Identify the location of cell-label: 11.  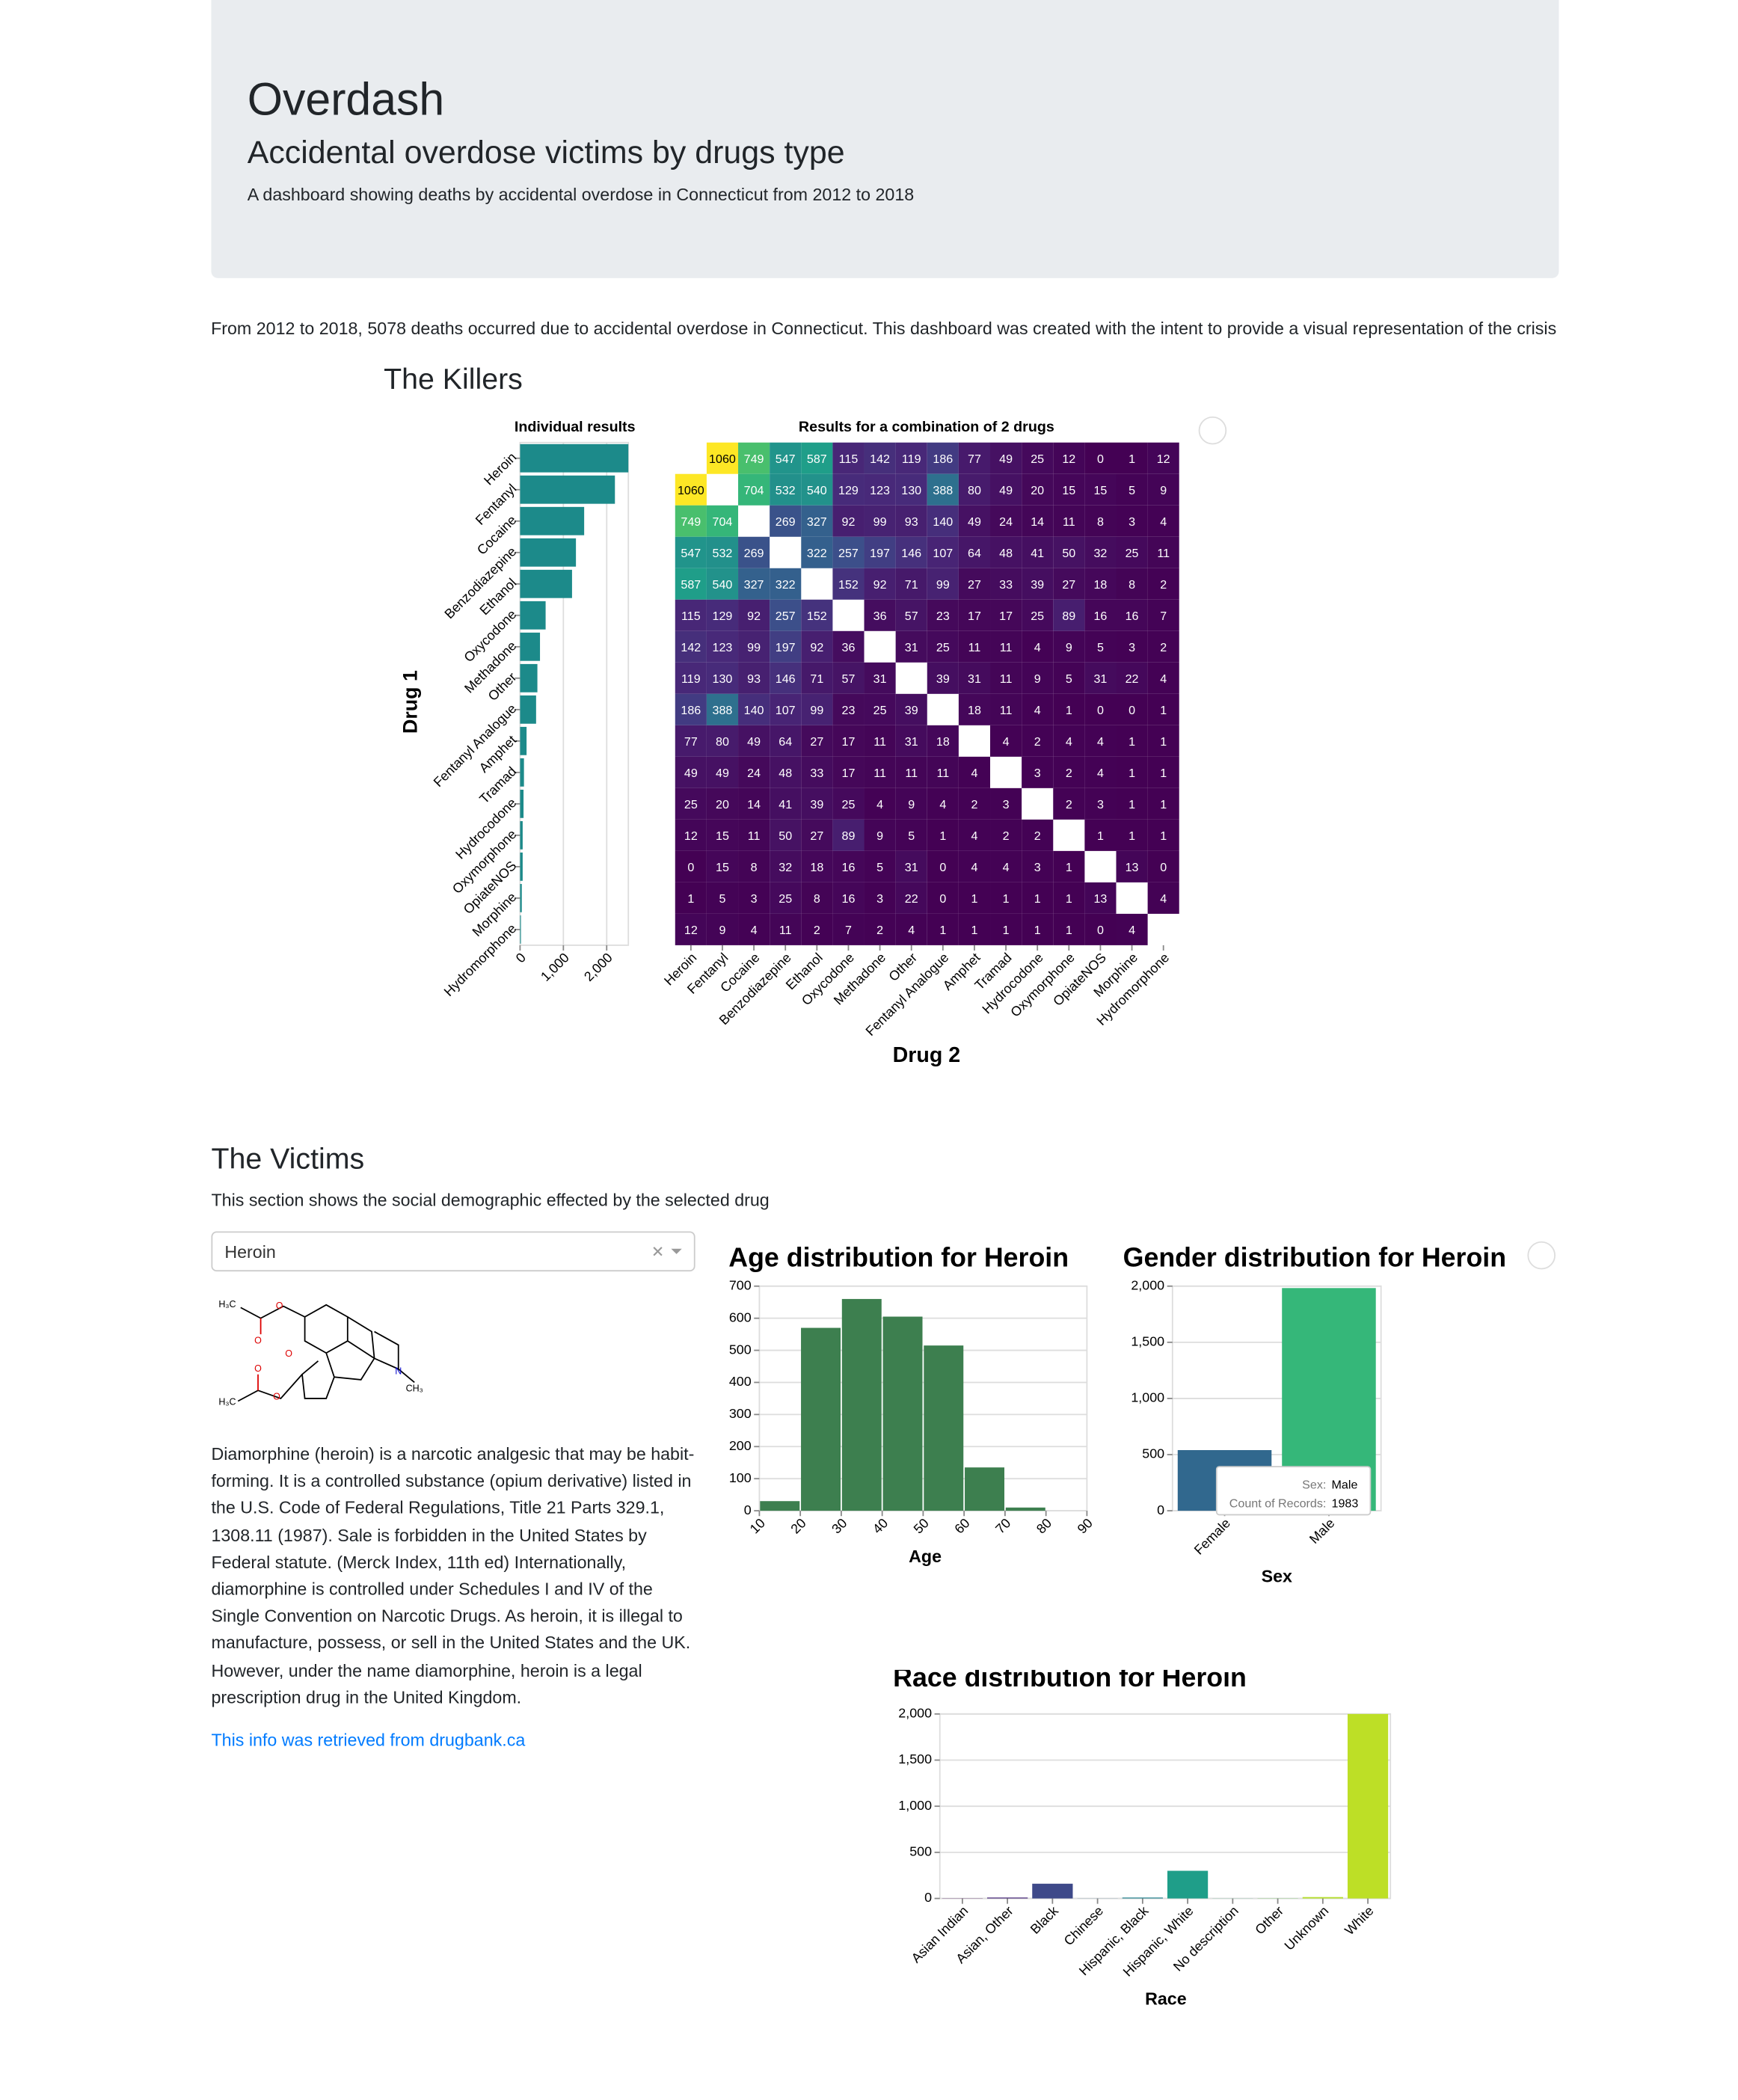
(1006, 679).